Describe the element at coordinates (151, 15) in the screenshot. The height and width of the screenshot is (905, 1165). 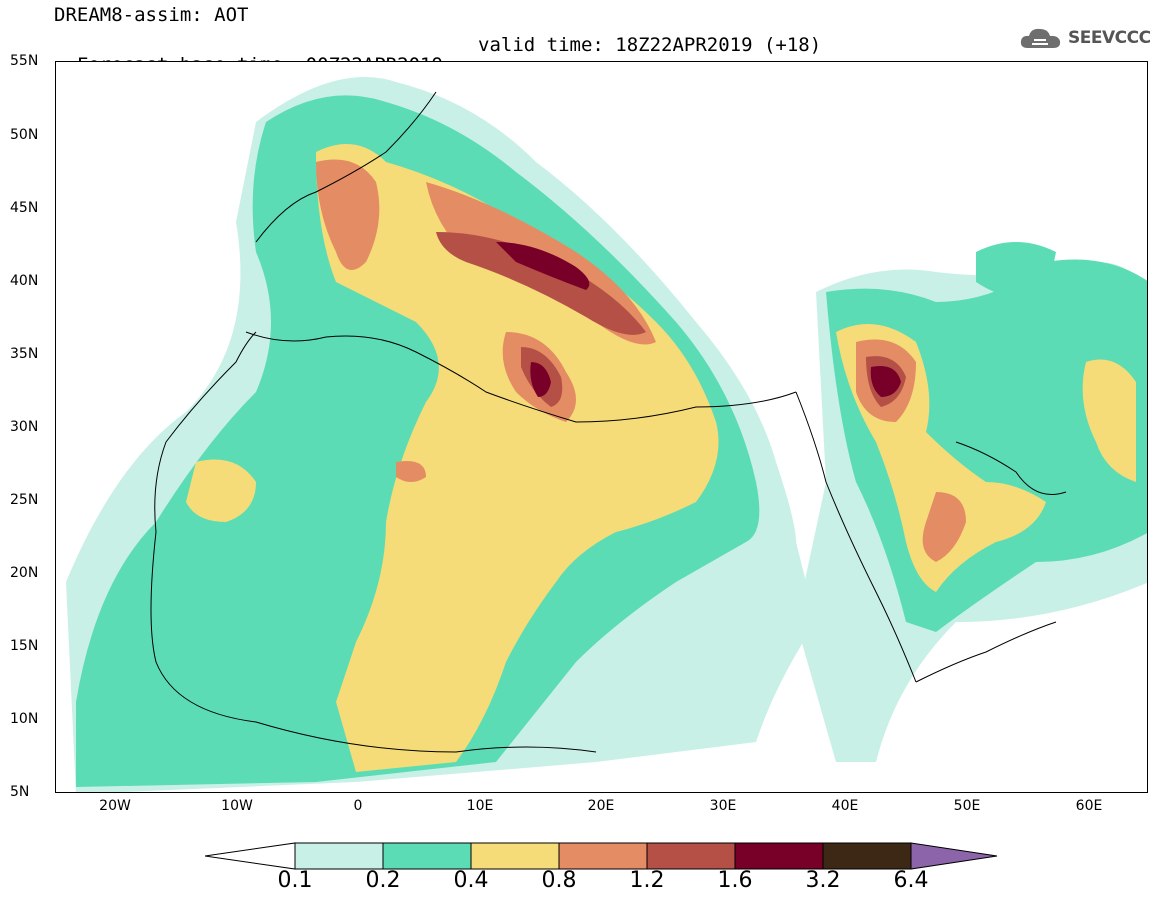
I see `map-title: DREAM8-assim: AOT` at that location.